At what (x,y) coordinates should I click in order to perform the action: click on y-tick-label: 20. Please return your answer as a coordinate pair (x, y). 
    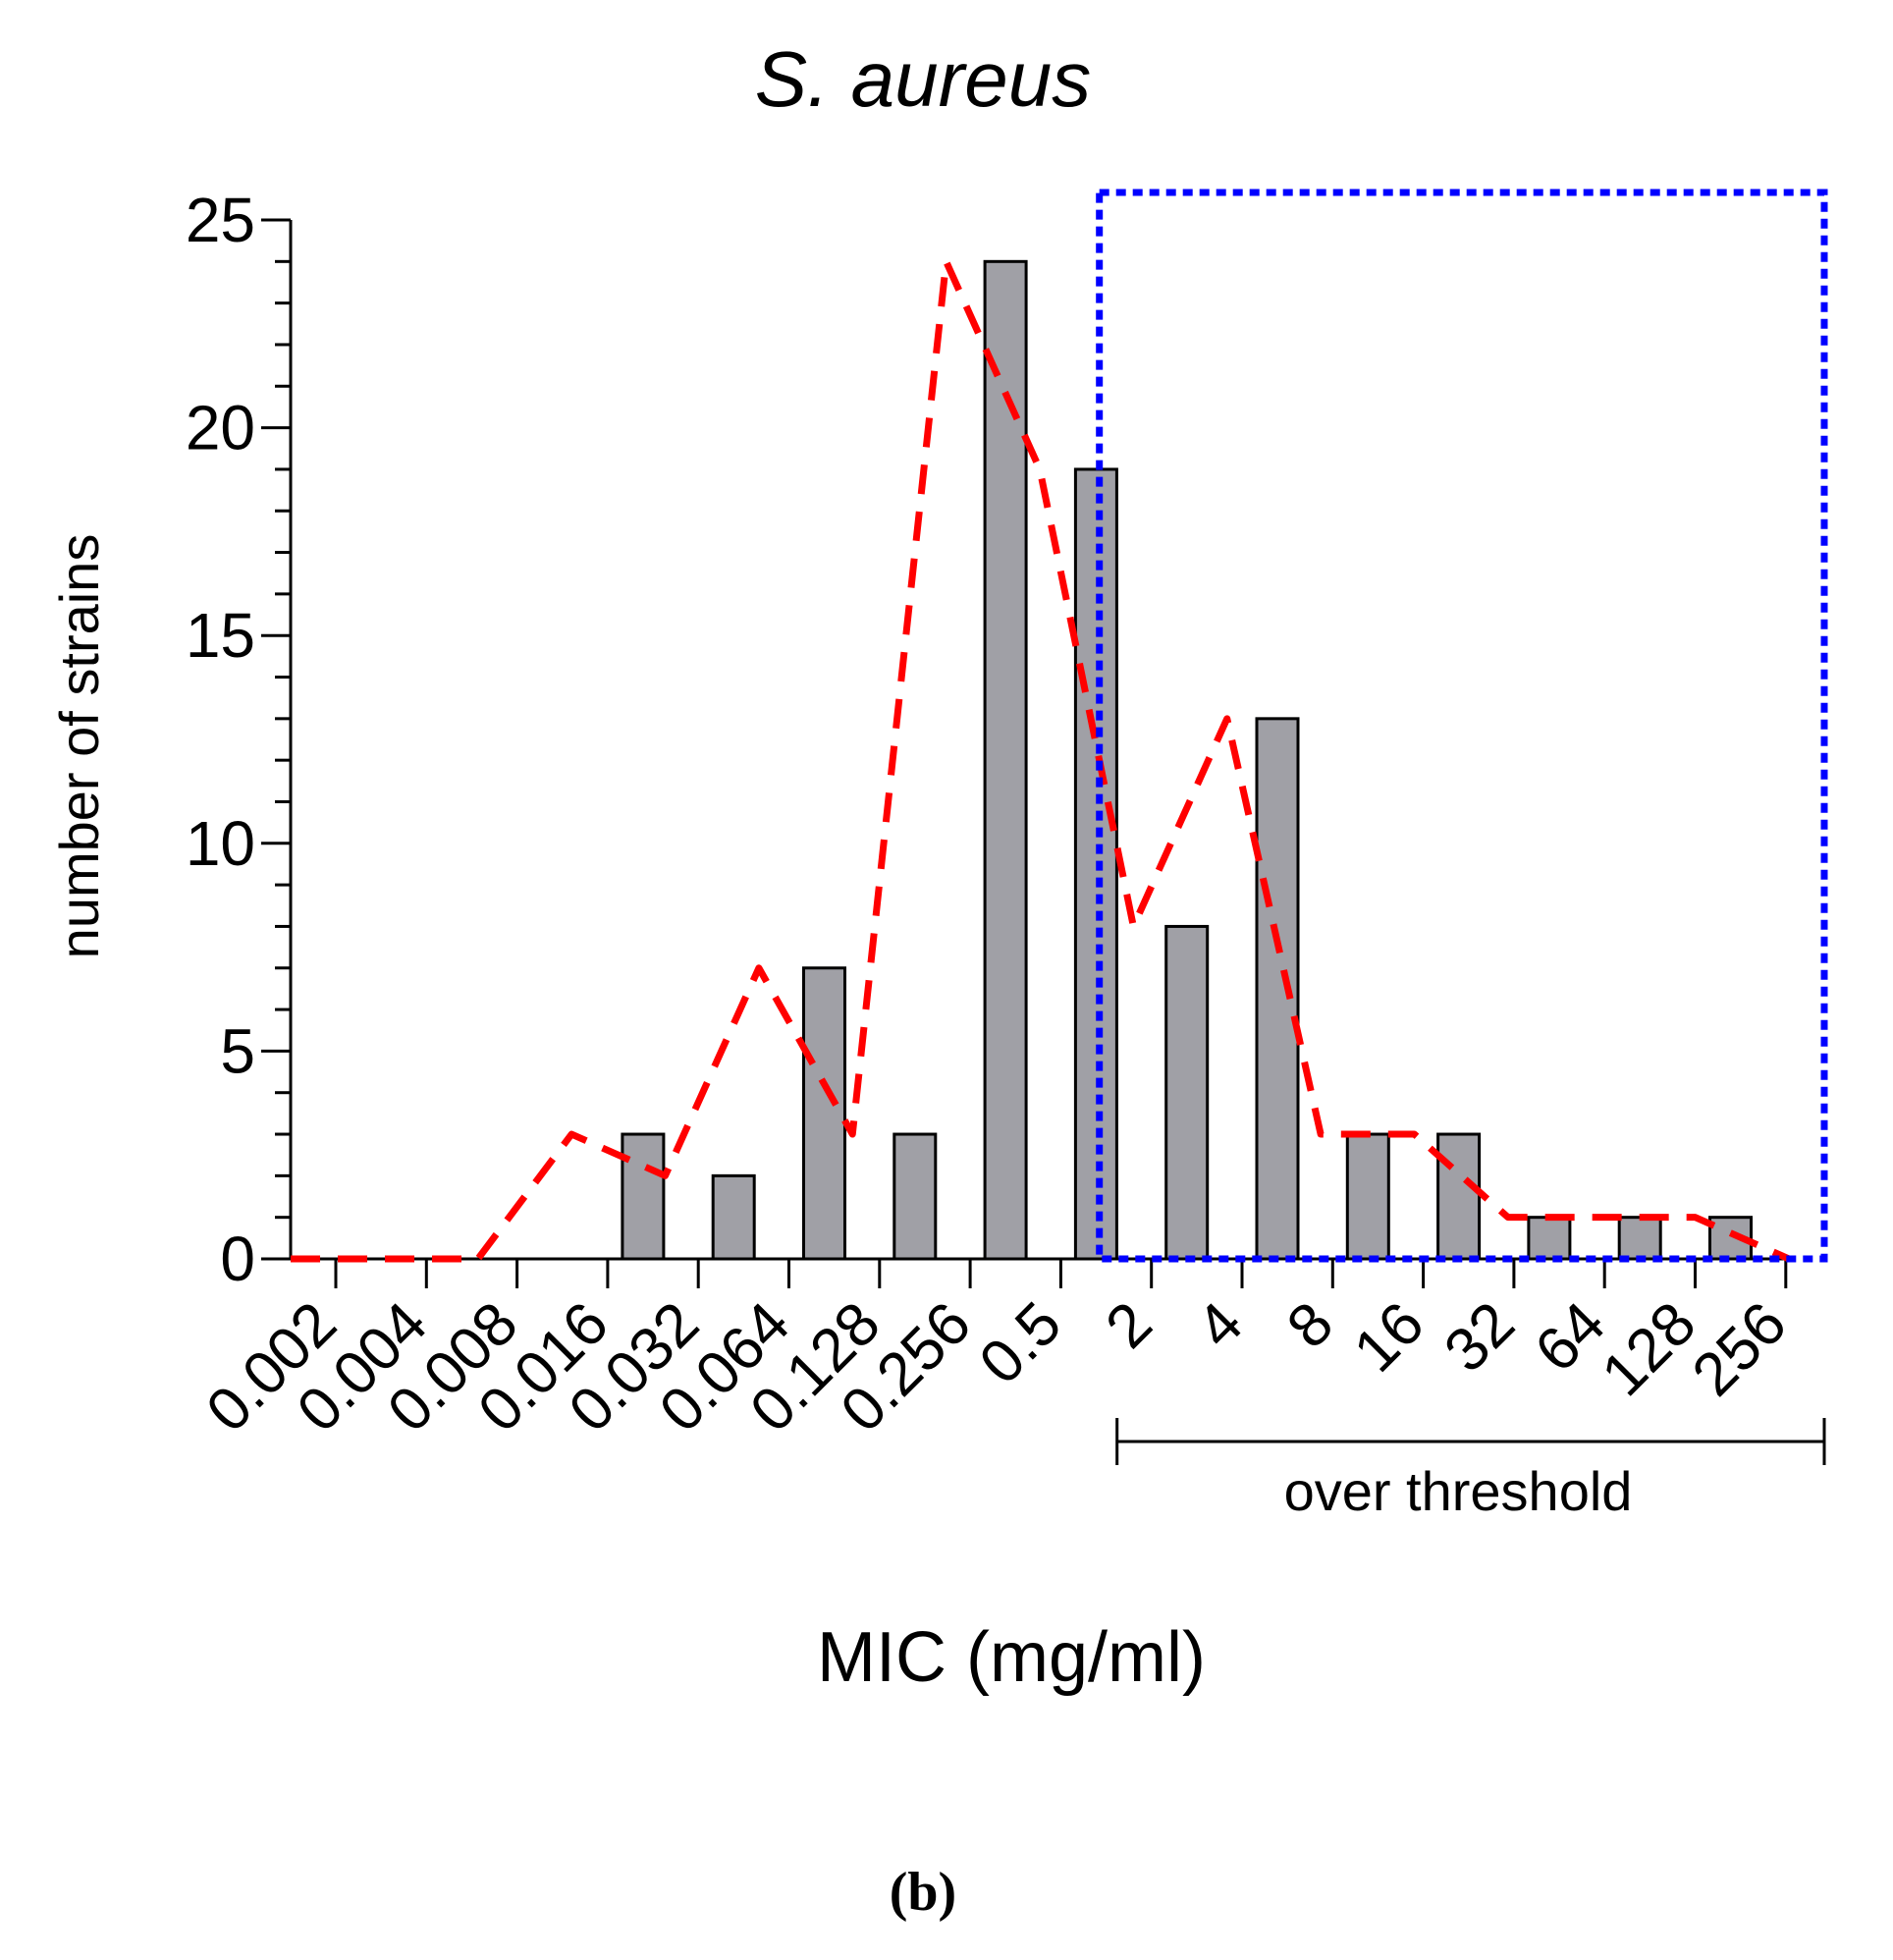
    Looking at the image, I should click on (220, 428).